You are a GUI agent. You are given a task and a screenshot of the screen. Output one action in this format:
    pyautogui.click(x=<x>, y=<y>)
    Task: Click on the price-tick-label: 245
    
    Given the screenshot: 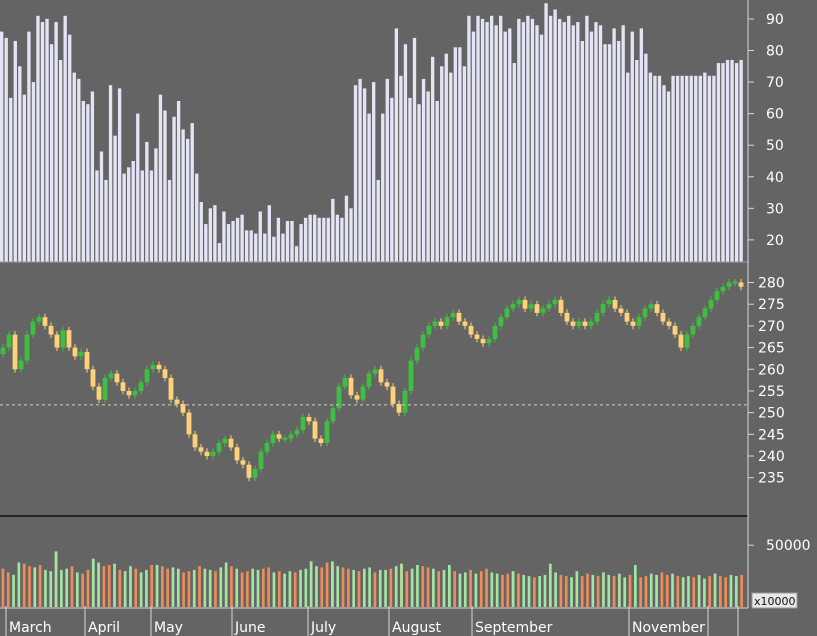 What is the action you would take?
    pyautogui.click(x=771, y=435)
    